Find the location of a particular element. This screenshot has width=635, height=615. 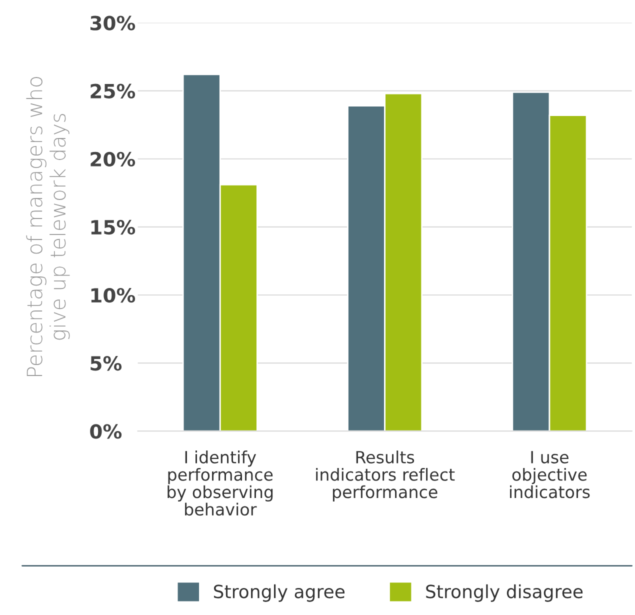

y-tick-label: 20% is located at coordinates (113, 159).